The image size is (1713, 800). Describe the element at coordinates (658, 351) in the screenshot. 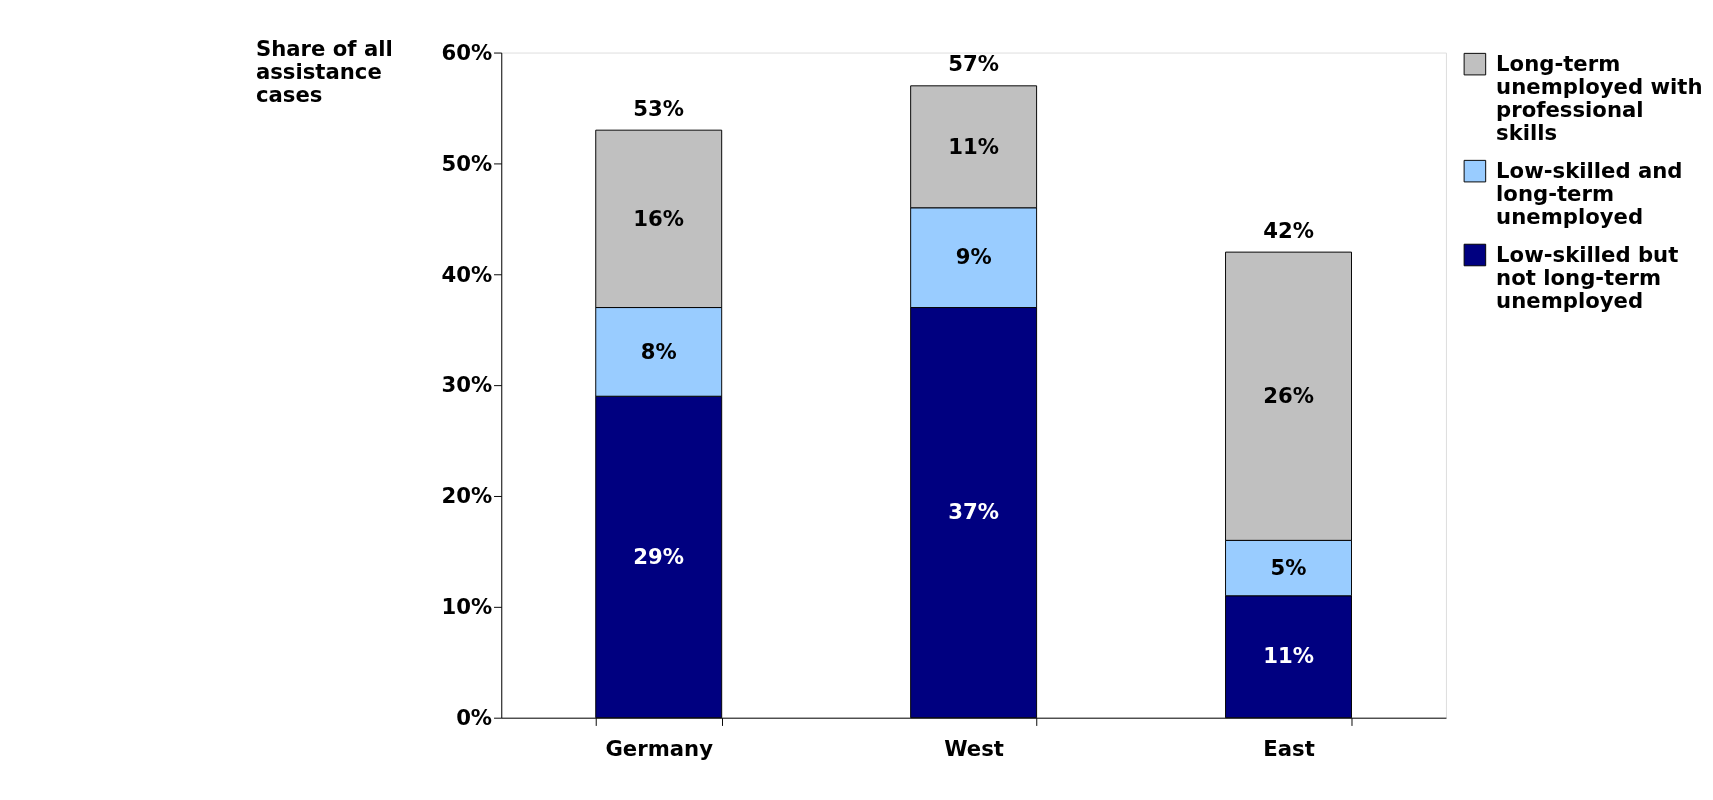

I see `data-label: 8%` at that location.